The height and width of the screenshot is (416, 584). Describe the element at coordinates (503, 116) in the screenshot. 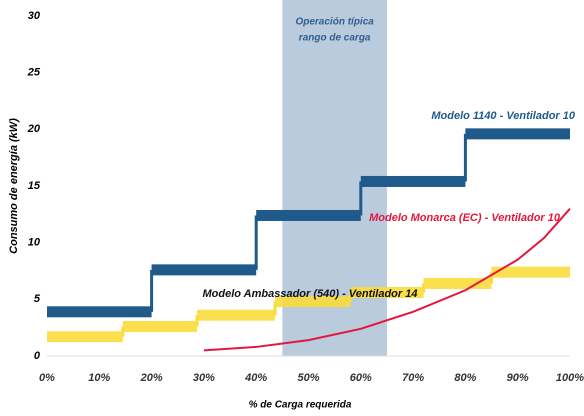

I see `series-label: Modelo 1140 - Ventilador 10` at that location.